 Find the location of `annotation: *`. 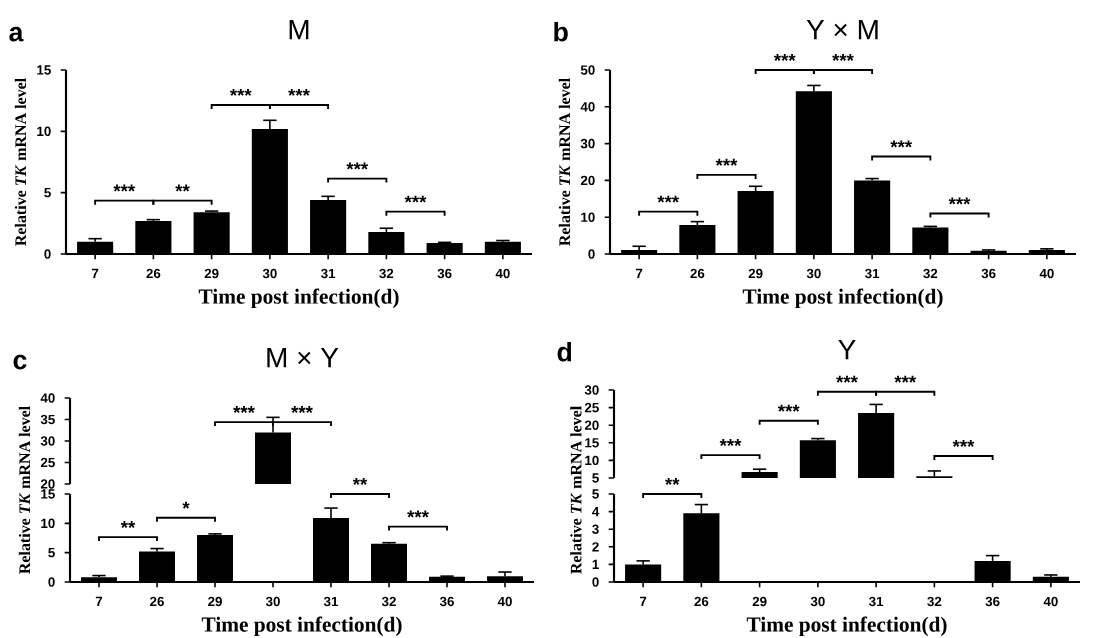

annotation: * is located at coordinates (186, 505).